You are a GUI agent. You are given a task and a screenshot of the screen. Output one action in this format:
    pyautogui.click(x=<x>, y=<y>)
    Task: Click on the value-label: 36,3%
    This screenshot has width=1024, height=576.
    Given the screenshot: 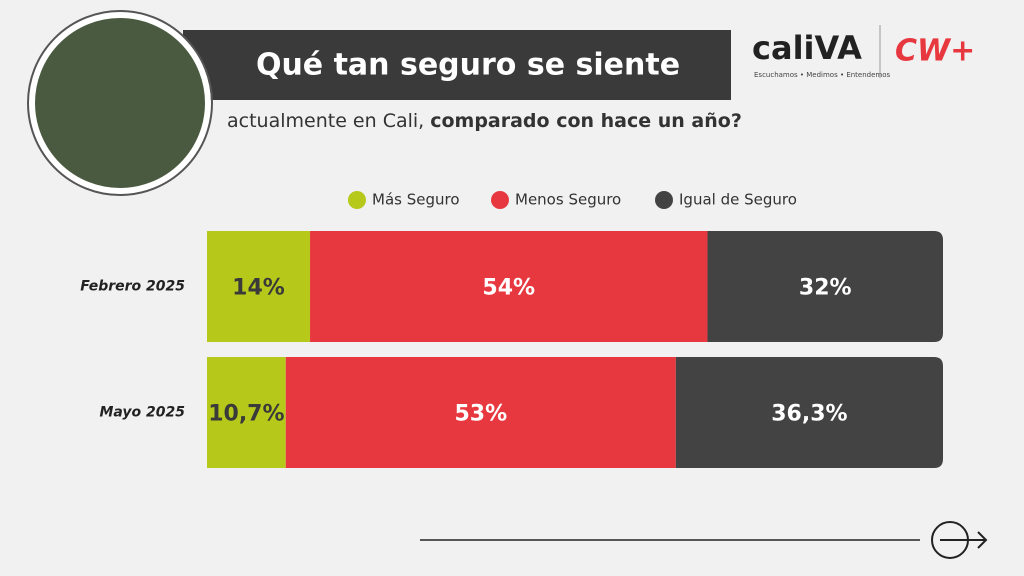 What is the action you would take?
    pyautogui.click(x=809, y=414)
    